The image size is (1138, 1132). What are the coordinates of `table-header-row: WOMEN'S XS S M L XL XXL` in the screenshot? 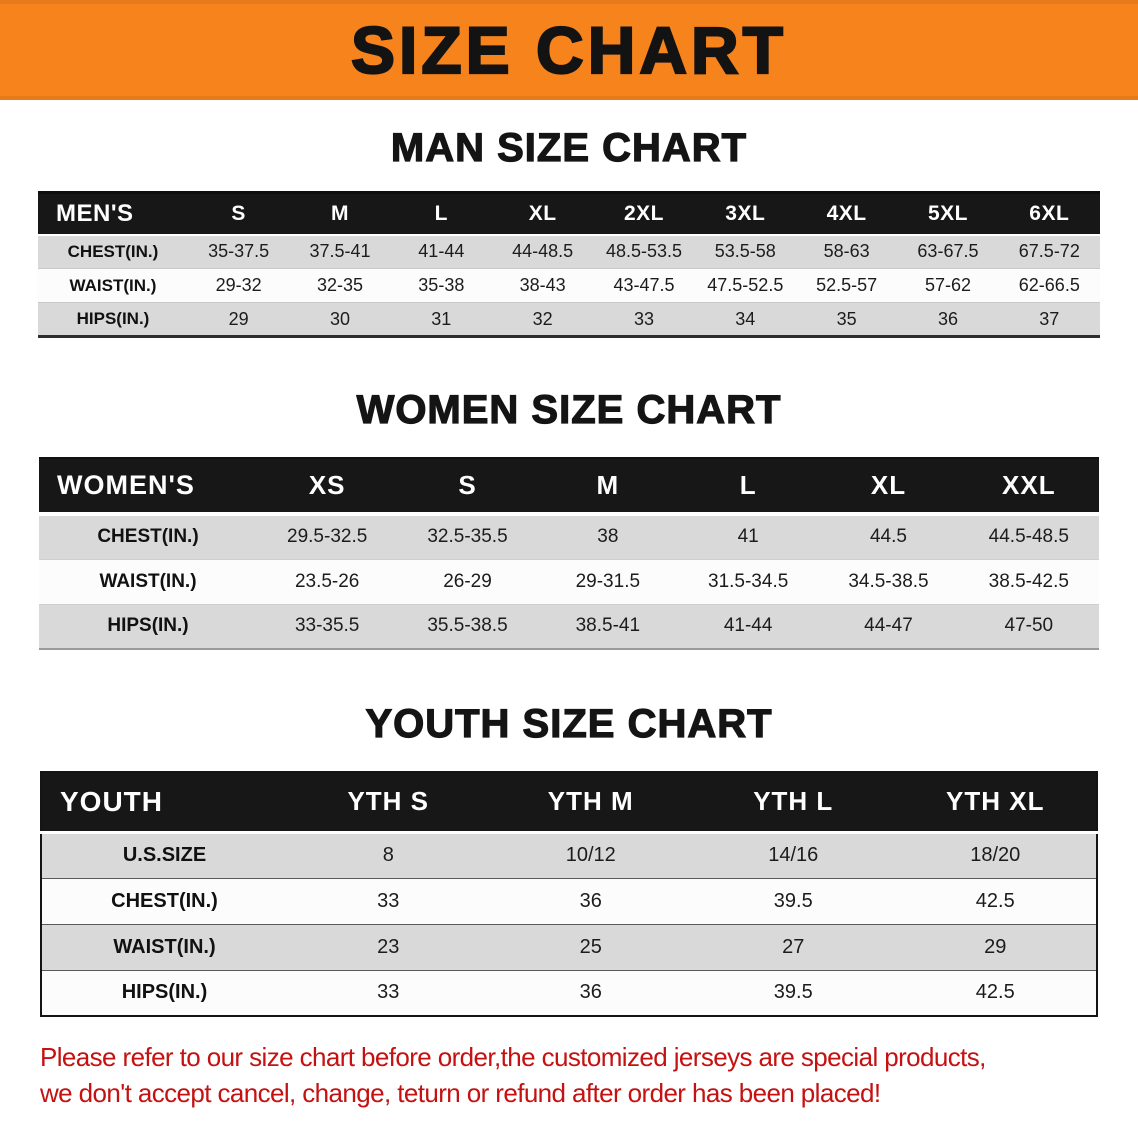 It's located at (569, 487).